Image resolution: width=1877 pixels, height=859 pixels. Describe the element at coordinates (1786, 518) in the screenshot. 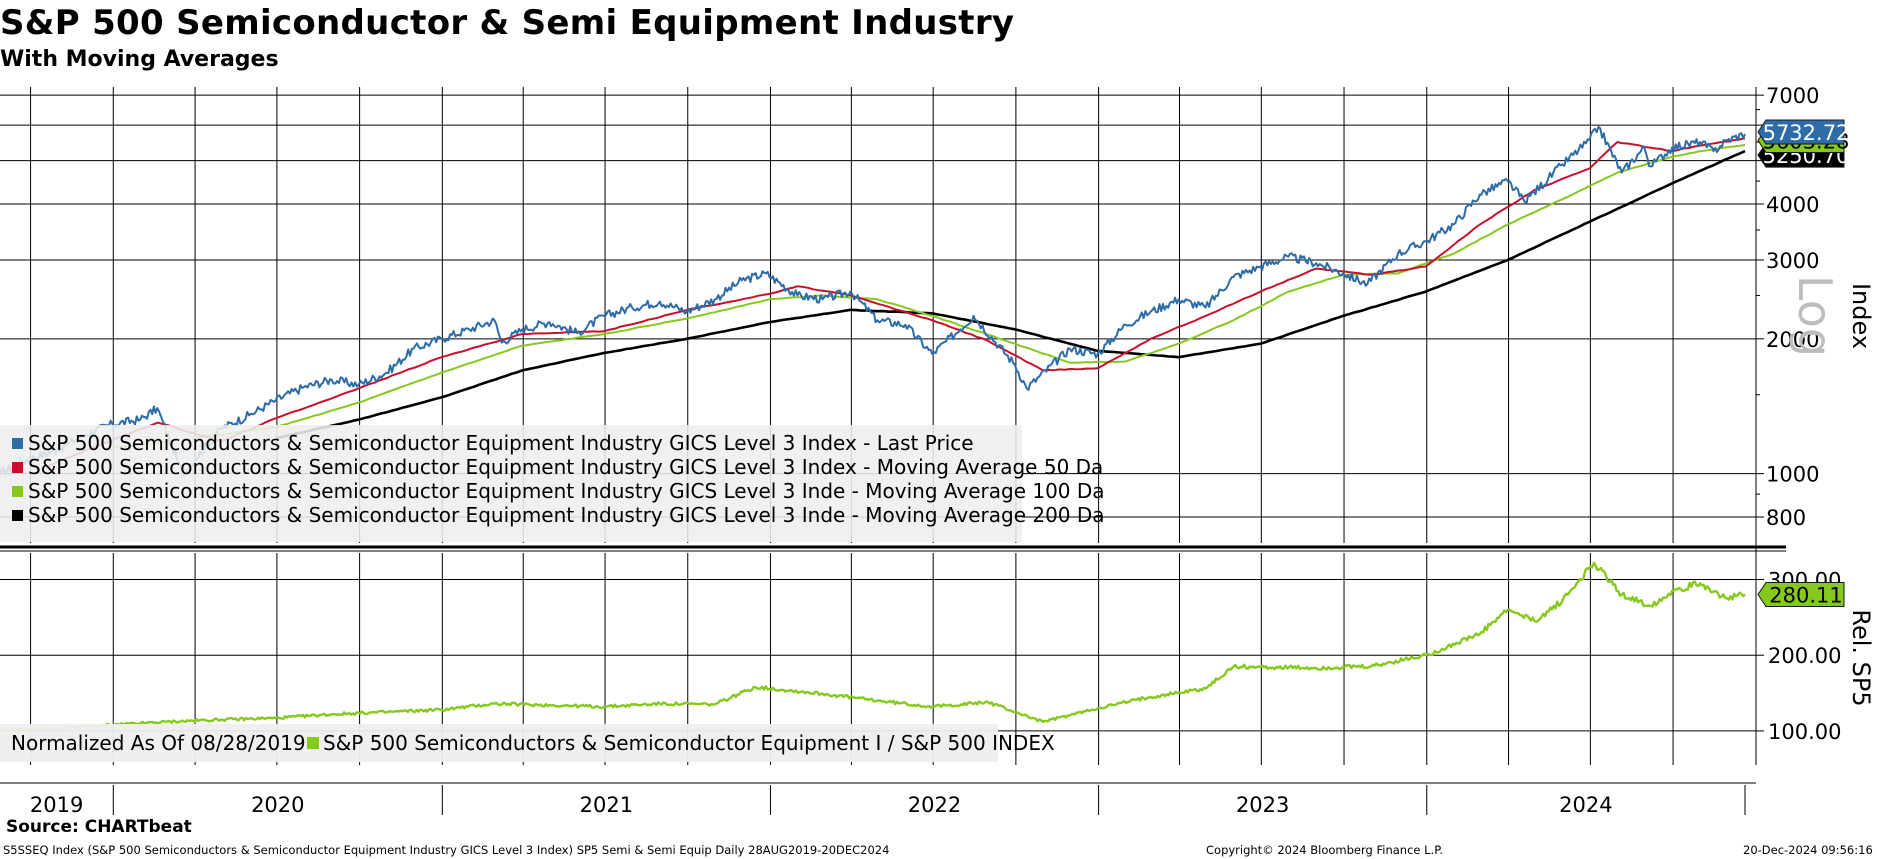

I see `upper-ytick-label: 800` at that location.